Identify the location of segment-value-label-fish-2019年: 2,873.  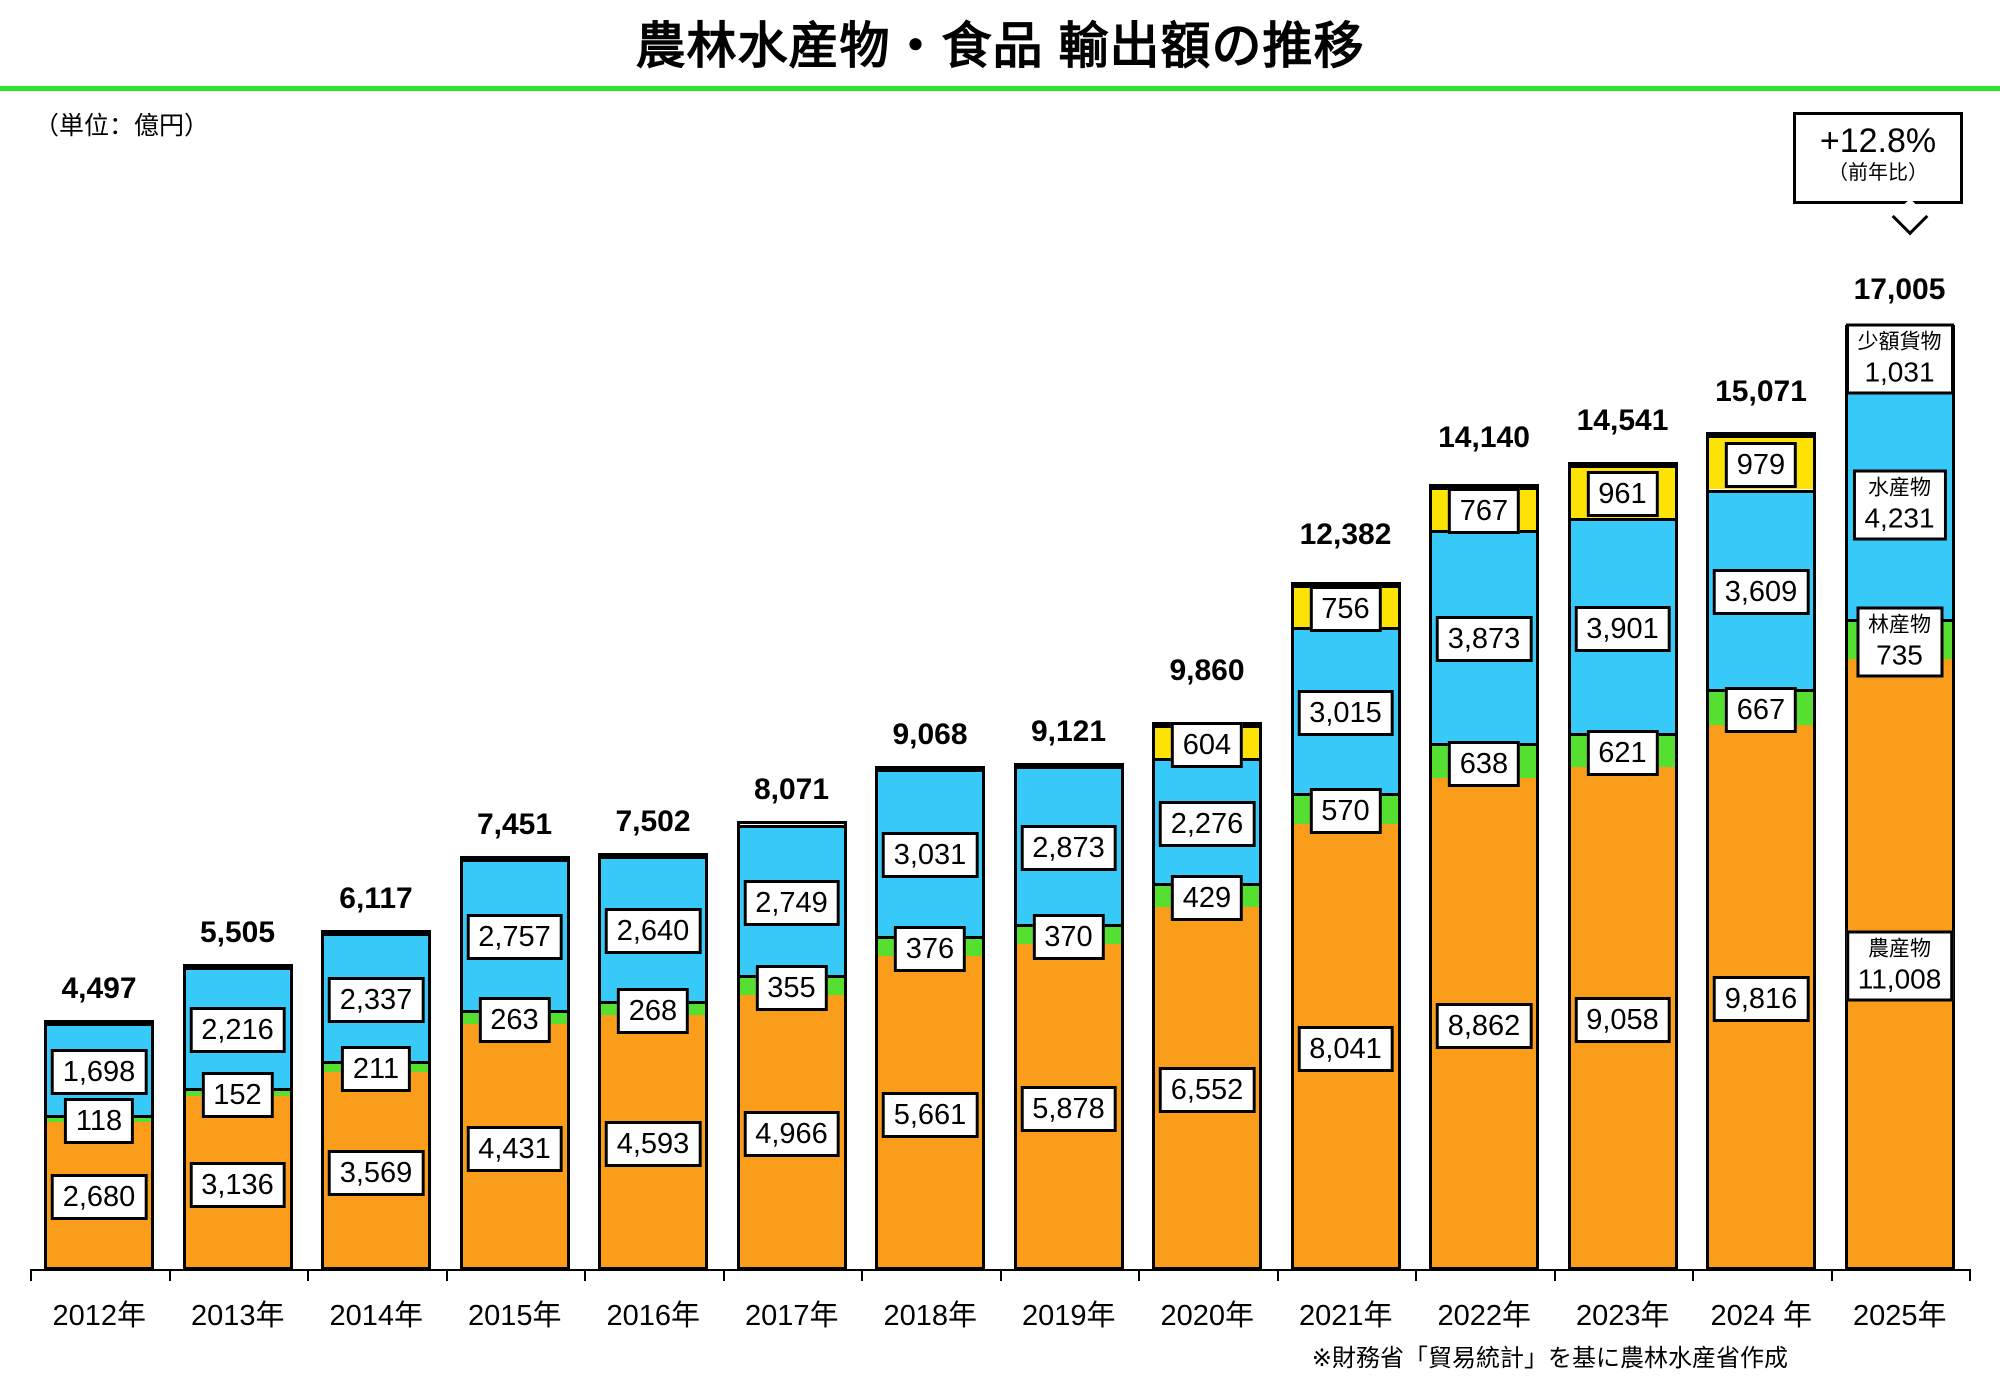
(1068, 848).